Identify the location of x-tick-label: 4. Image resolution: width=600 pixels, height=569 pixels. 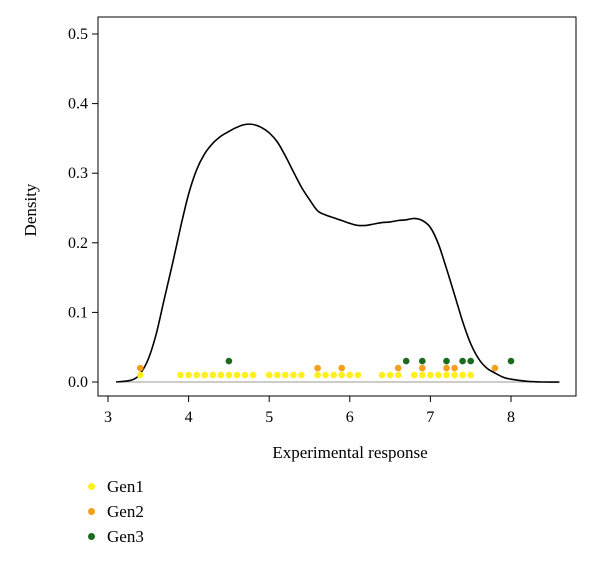
(189, 417).